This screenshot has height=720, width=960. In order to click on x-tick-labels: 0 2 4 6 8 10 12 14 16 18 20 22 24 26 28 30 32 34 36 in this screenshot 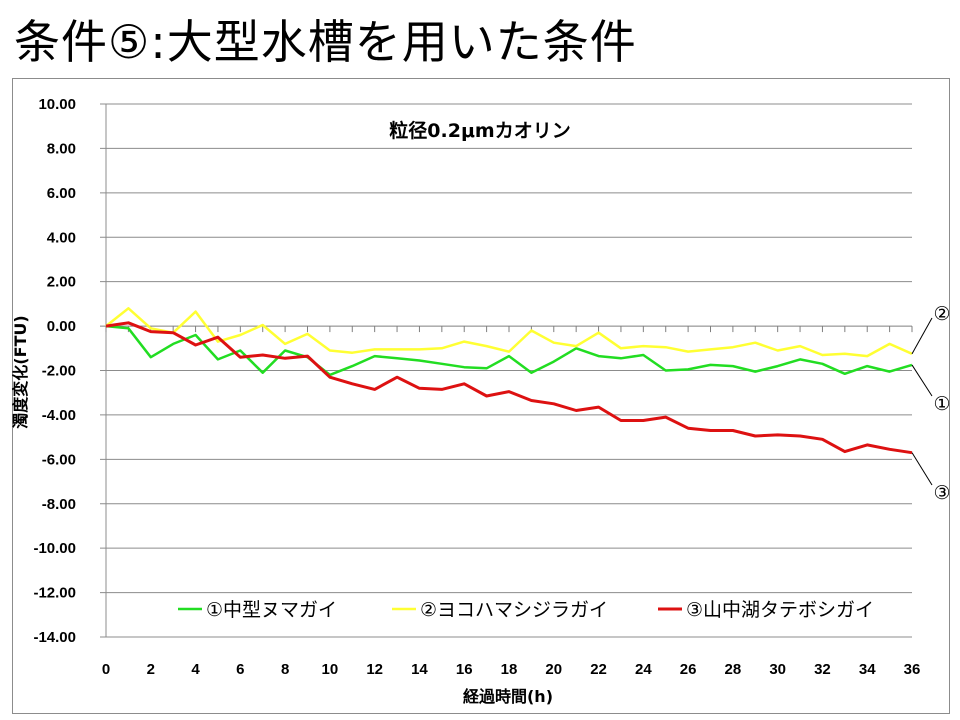, I will do `click(511, 669)`.